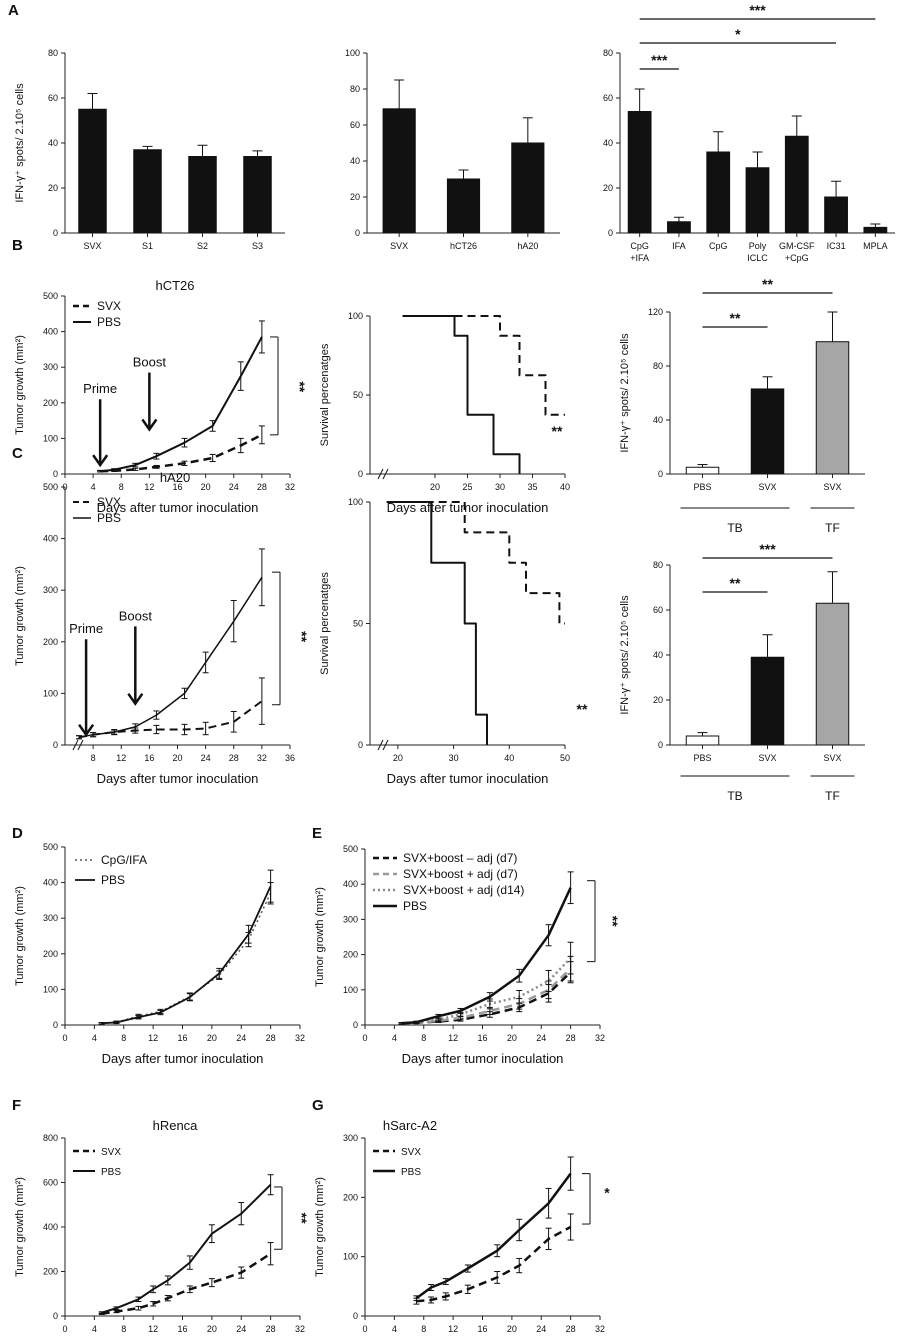 Image resolution: width=899 pixels, height=1339 pixels. What do you see at coordinates (182, 1038) in the screenshot?
I see `x-tick-label: 16` at bounding box center [182, 1038].